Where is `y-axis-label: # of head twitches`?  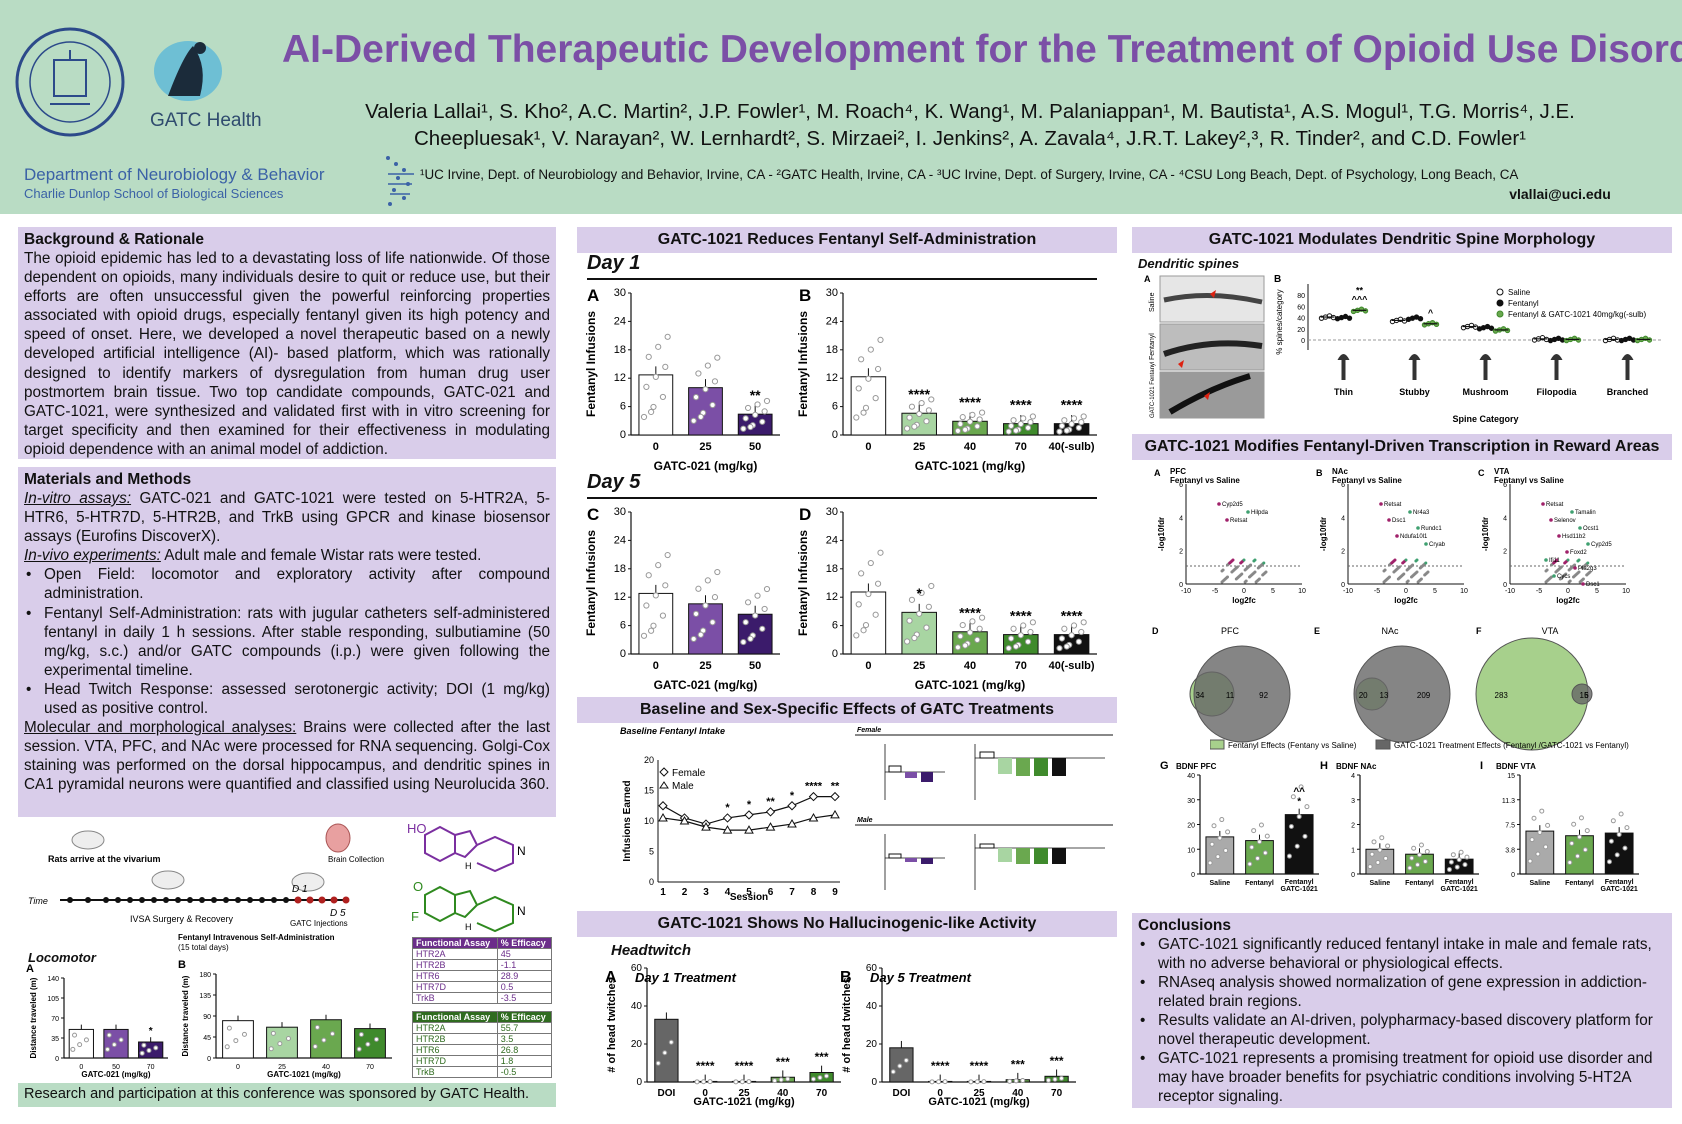
y-axis-label: # of head twitches is located at coordinates (847, 1024).